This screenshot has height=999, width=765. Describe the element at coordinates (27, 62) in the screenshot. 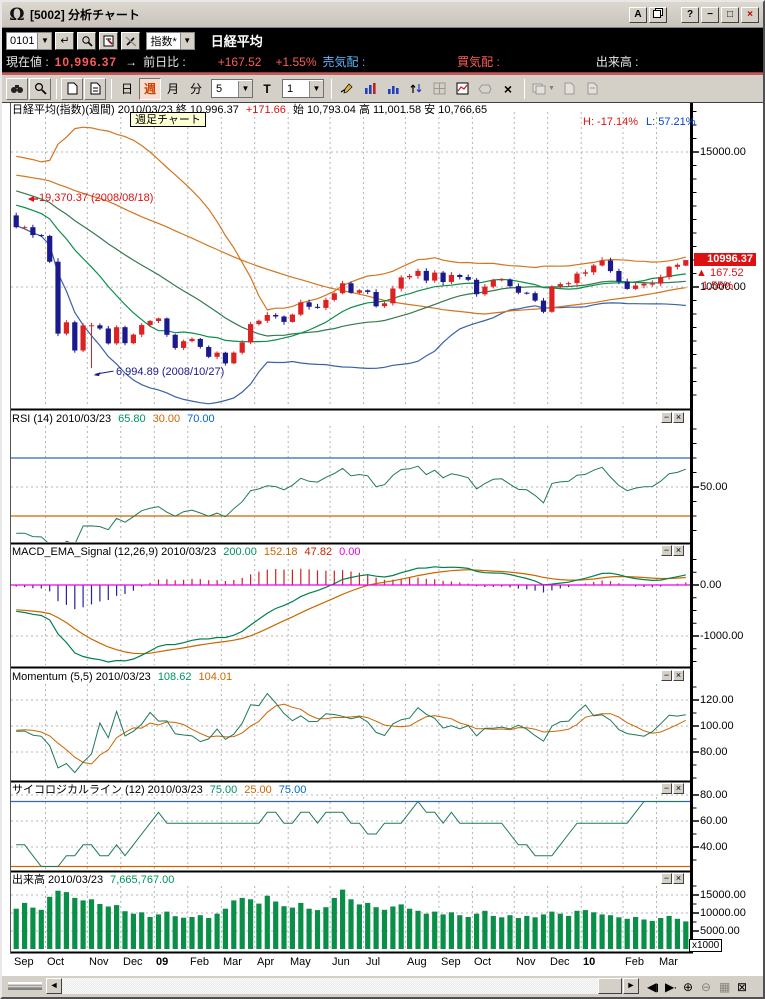

I see `current-price-label: 現在値 :` at that location.